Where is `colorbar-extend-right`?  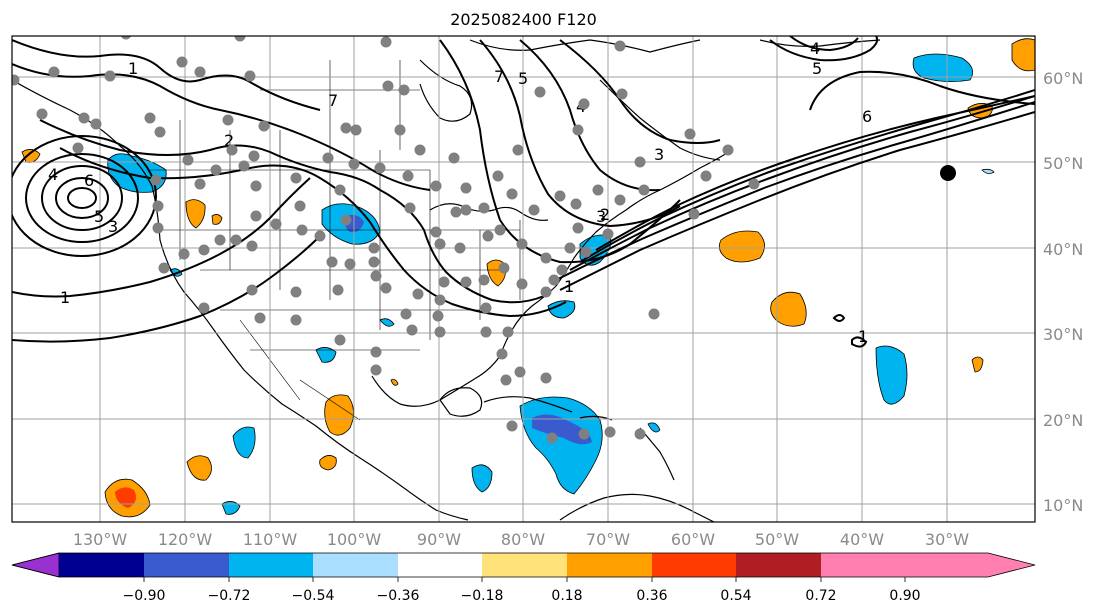 colorbar-extend-right is located at coordinates (970, 565).